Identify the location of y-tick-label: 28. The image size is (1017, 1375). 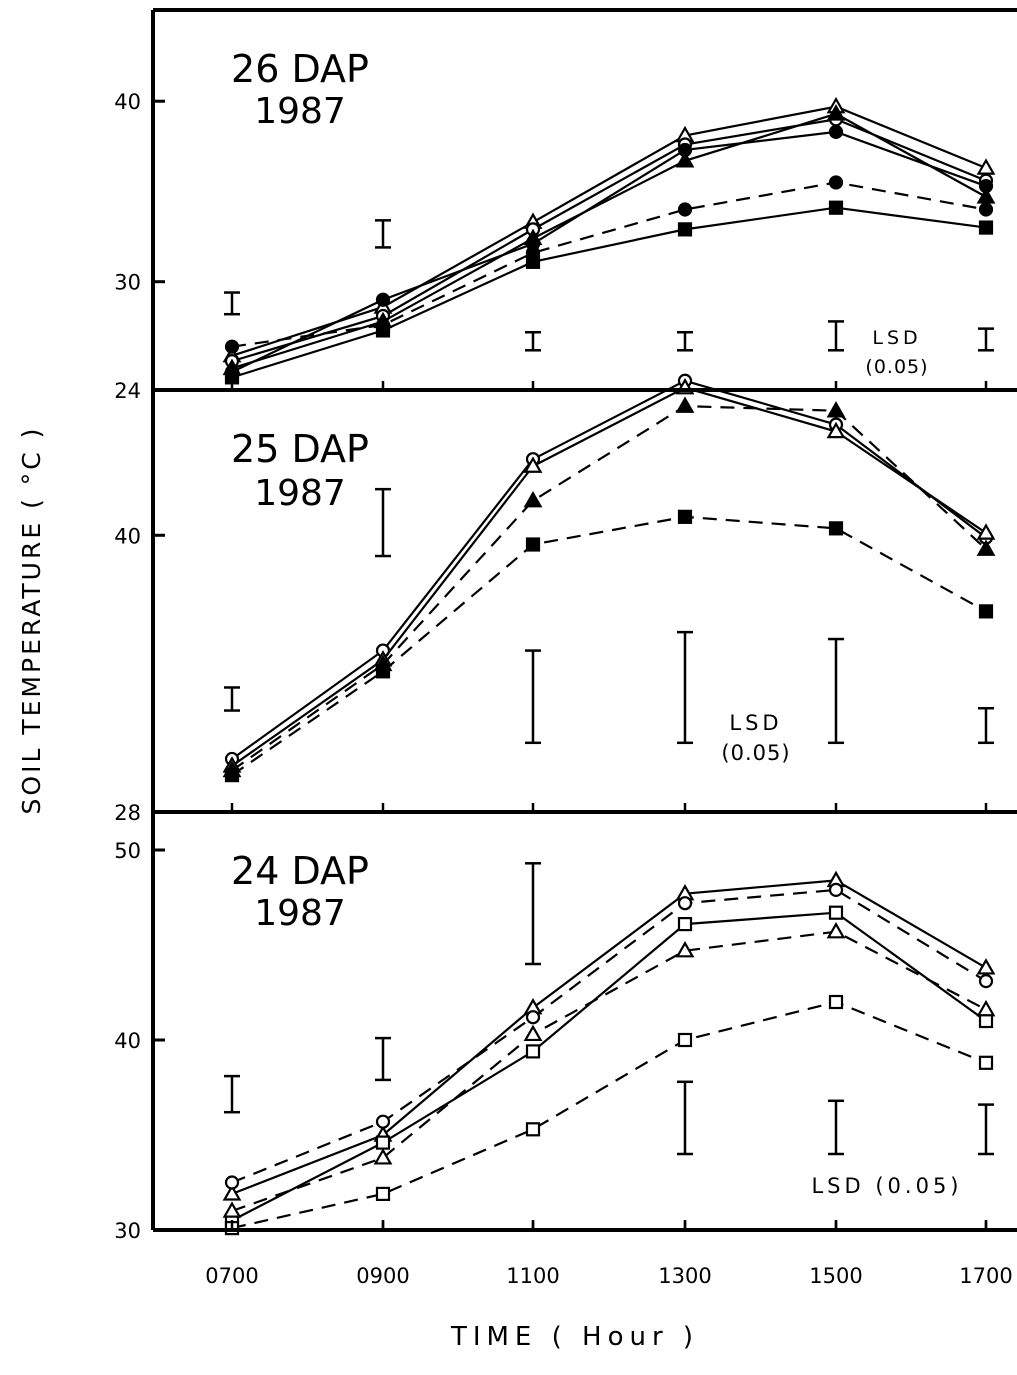
(127, 813).